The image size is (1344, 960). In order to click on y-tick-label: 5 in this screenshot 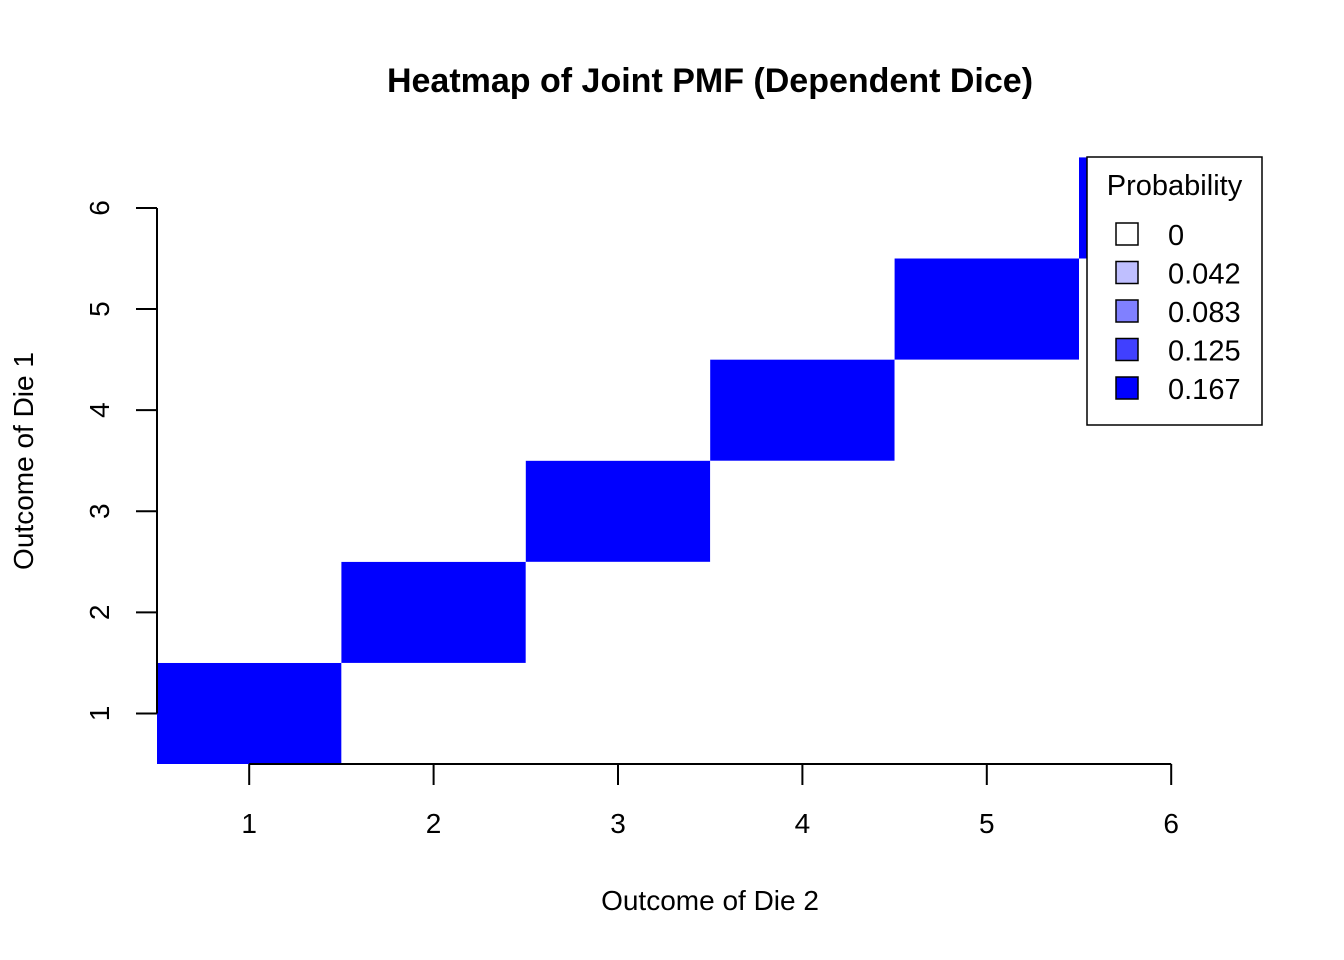, I will do `click(99, 309)`.